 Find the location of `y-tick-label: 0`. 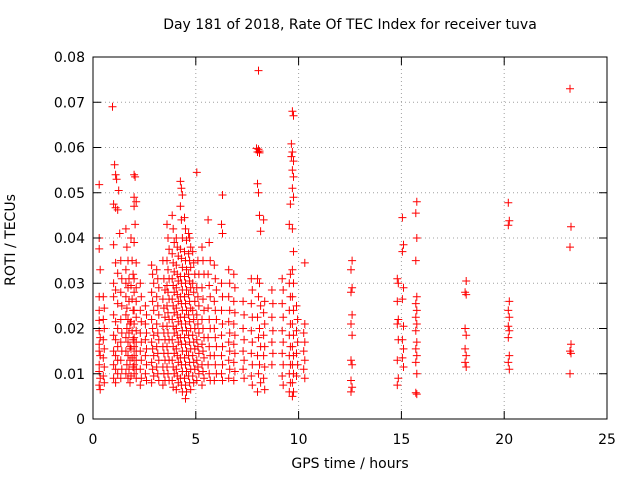

y-tick-label: 0 is located at coordinates (80, 420).